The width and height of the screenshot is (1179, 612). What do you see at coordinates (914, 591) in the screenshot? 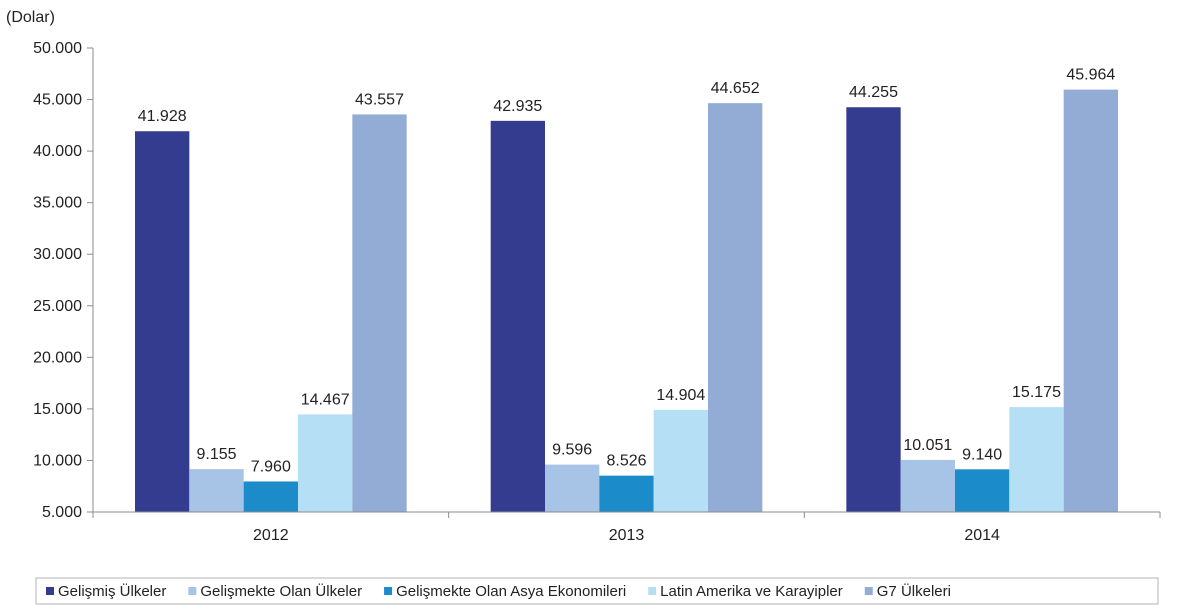
I see `legend-label: G7 Ülkeleri` at bounding box center [914, 591].